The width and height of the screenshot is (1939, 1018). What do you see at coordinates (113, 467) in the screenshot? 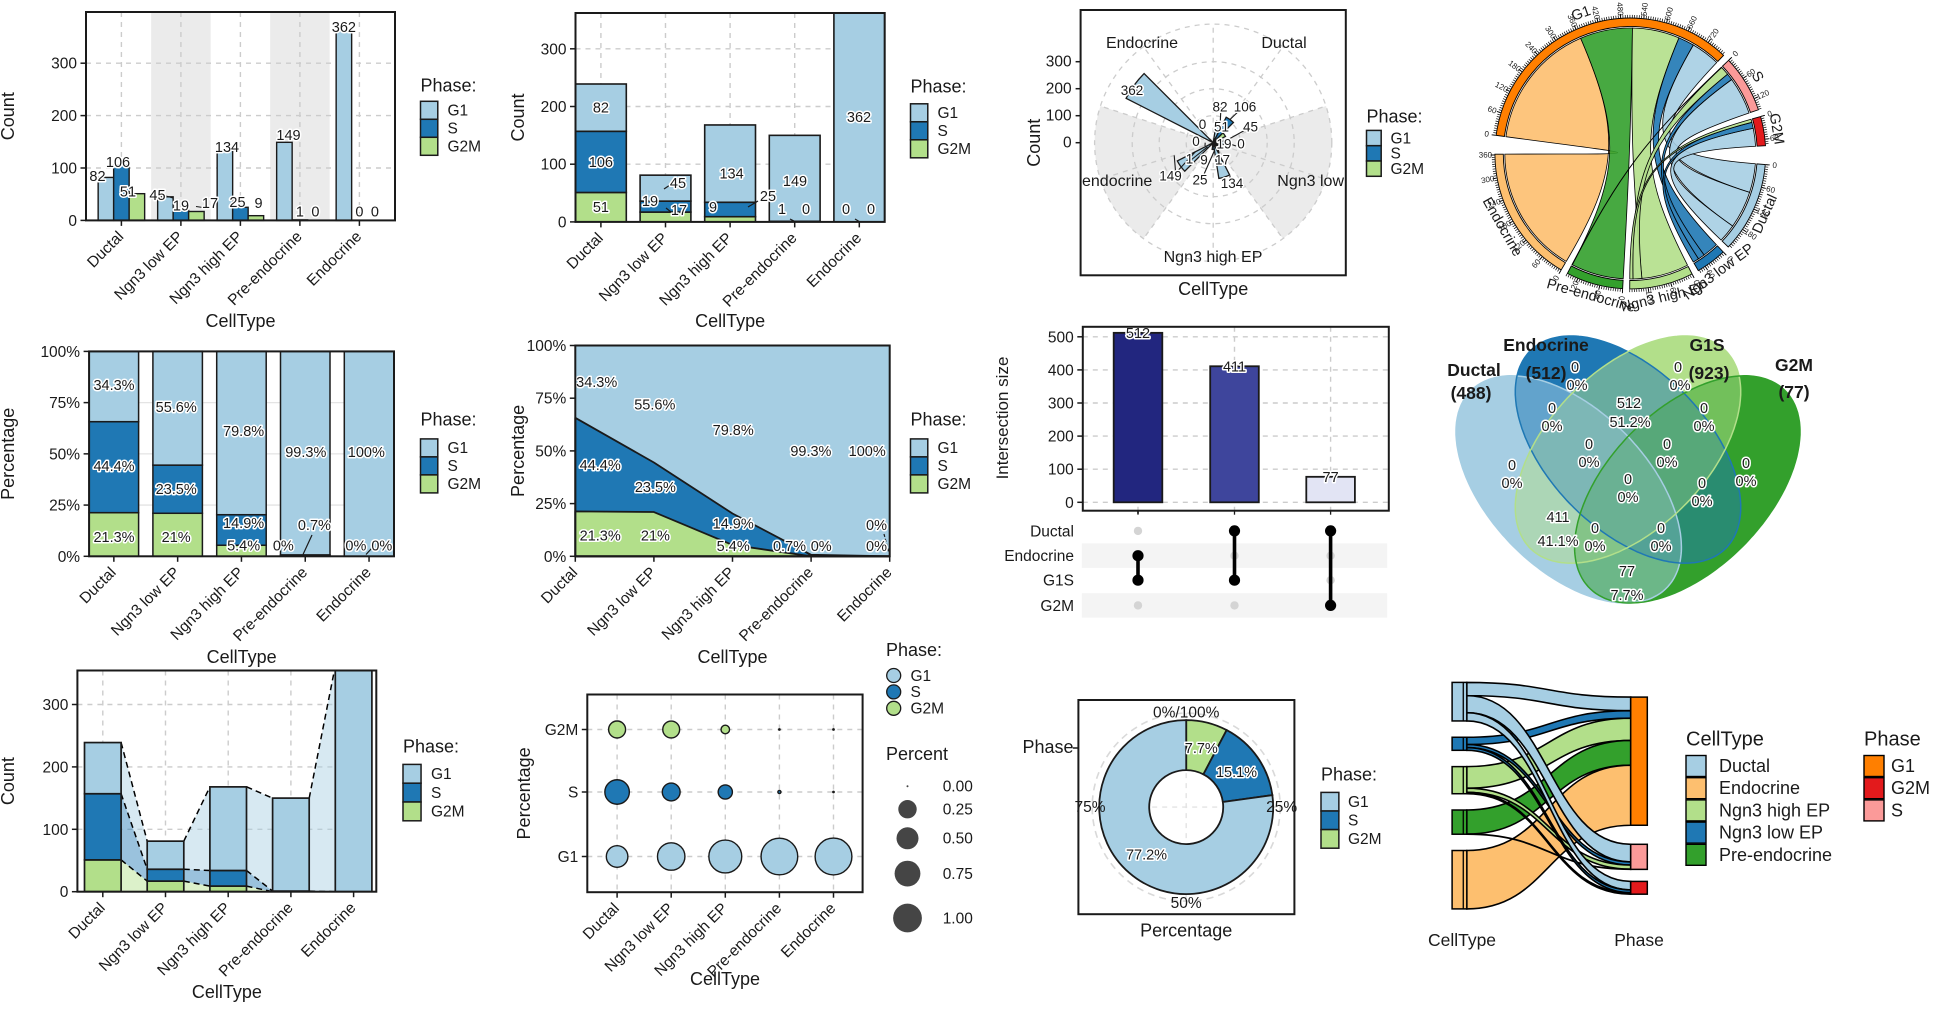
I see `svg-text: 44.4%` at bounding box center [113, 467].